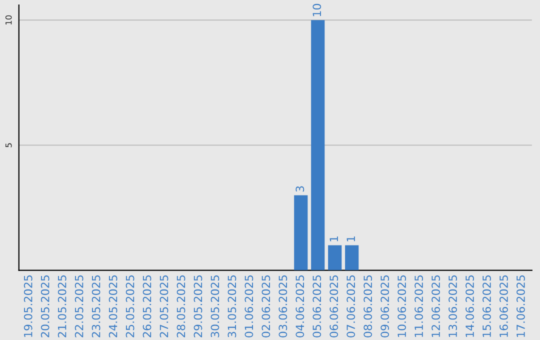 The width and height of the screenshot is (540, 340). What do you see at coordinates (300, 306) in the screenshot?
I see `x-tick-label: 04.06.2025` at bounding box center [300, 306].